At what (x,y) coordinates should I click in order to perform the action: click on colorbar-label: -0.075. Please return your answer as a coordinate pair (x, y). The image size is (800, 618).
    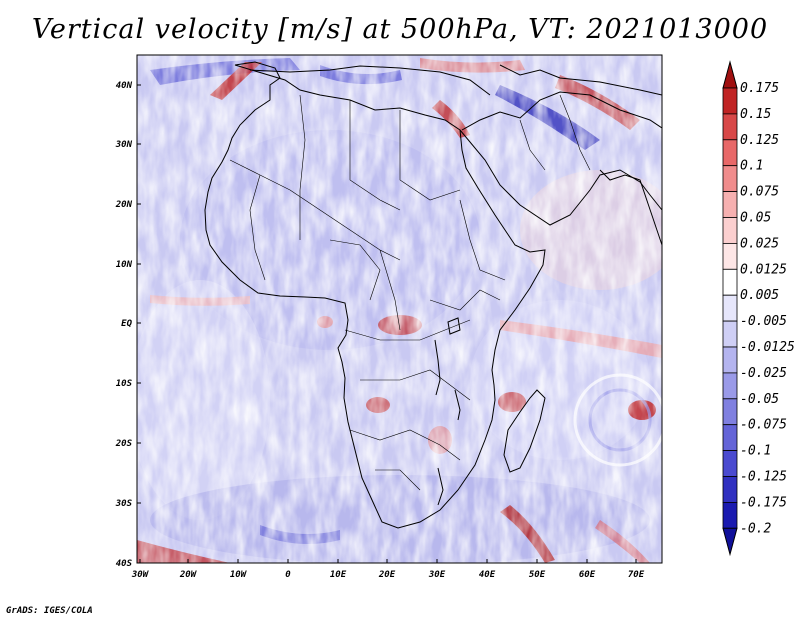
    Looking at the image, I should click on (763, 425).